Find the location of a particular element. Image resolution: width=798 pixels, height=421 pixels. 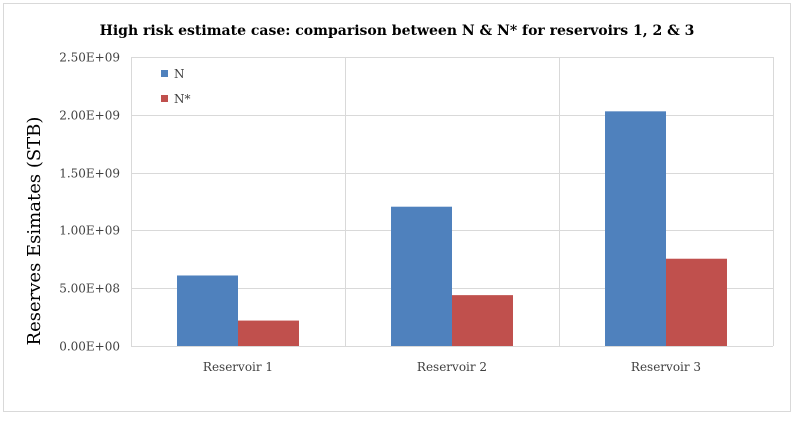

x-tick-label: Reservoir 1 is located at coordinates (238, 367).